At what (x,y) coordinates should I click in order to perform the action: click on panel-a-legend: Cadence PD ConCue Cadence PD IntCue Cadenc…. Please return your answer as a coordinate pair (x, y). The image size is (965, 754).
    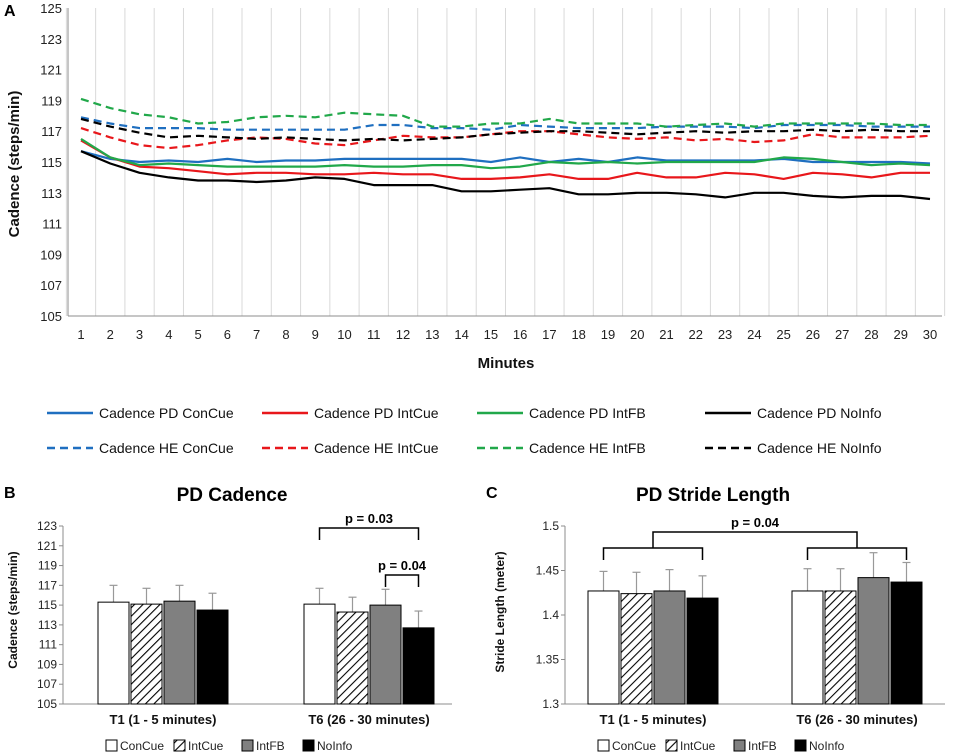
    Looking at the image, I should click on (464, 430).